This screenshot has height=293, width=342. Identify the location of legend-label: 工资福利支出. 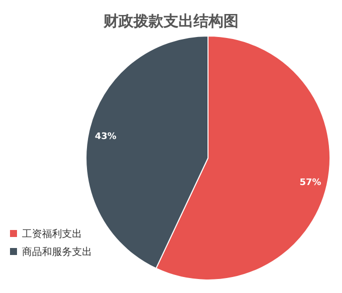
(52, 234).